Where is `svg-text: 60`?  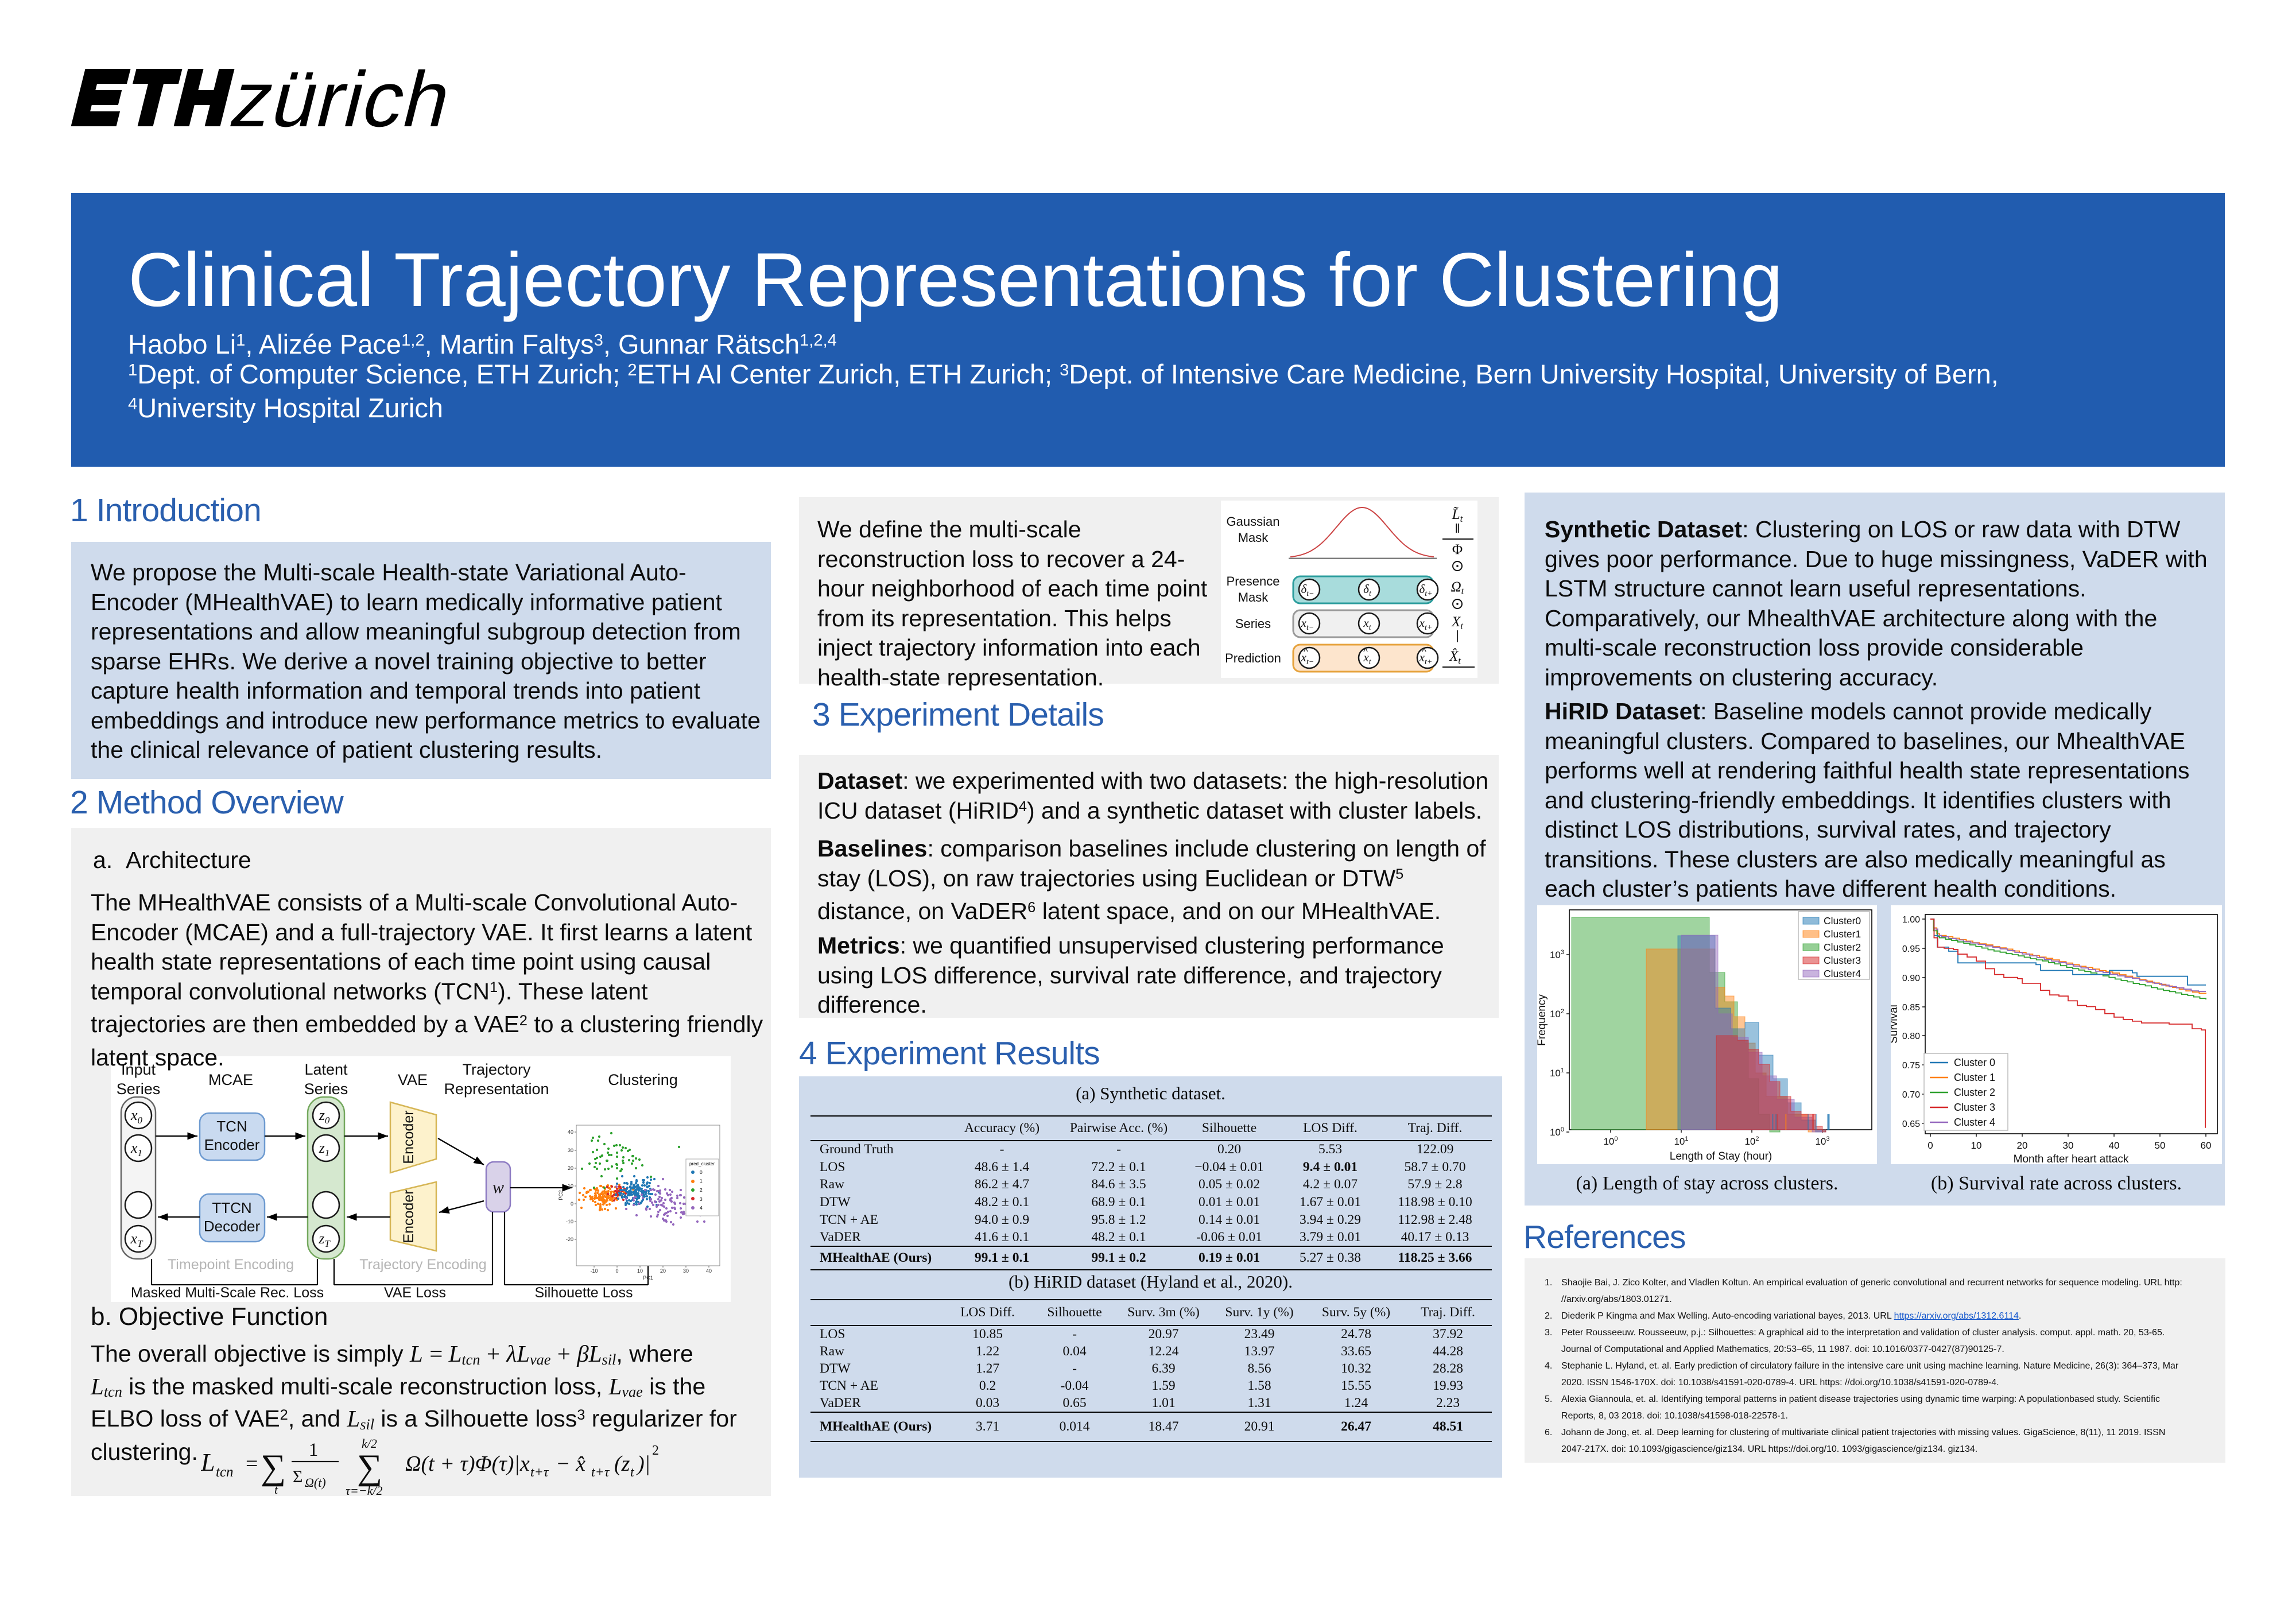
svg-text: 60 is located at coordinates (2206, 1145).